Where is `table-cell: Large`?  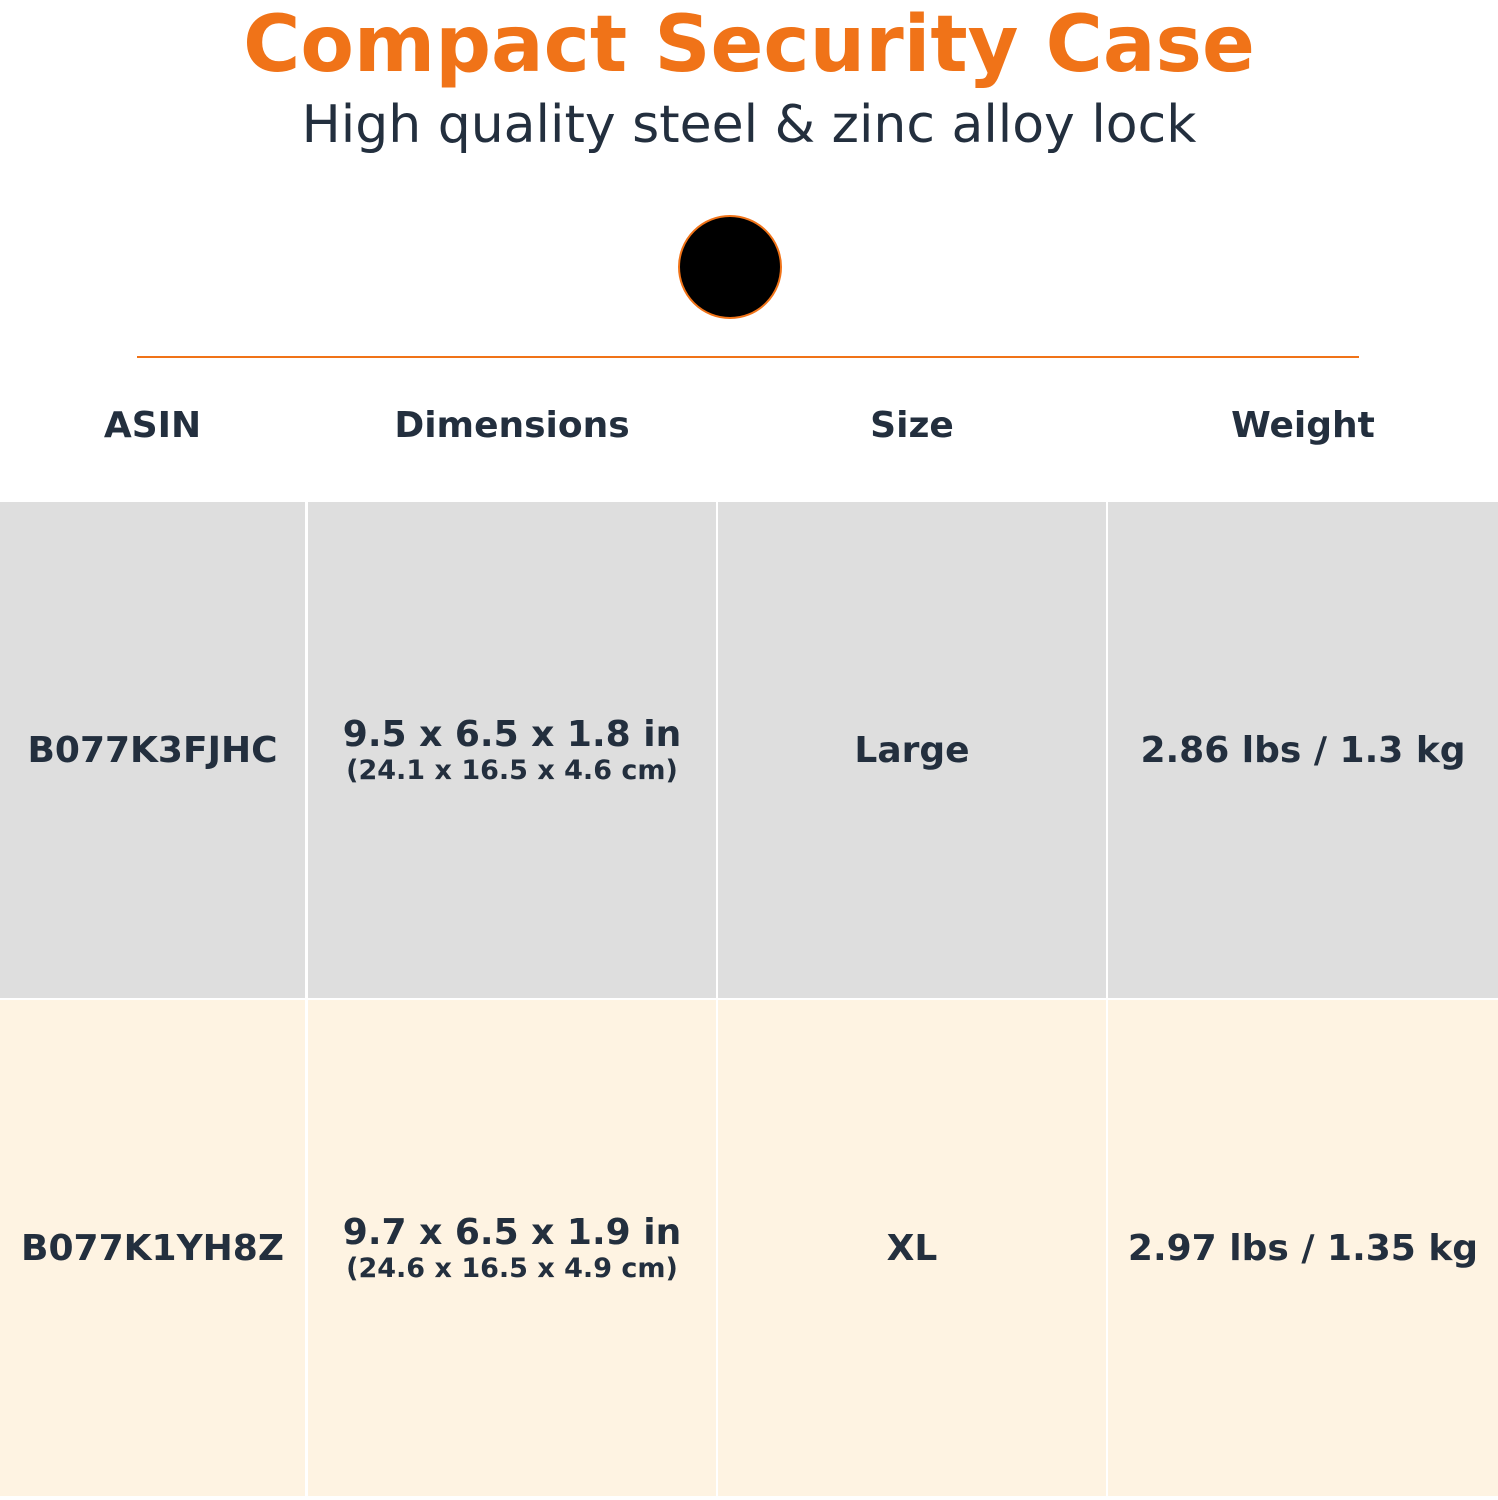
table-cell: Large is located at coordinates (912, 750).